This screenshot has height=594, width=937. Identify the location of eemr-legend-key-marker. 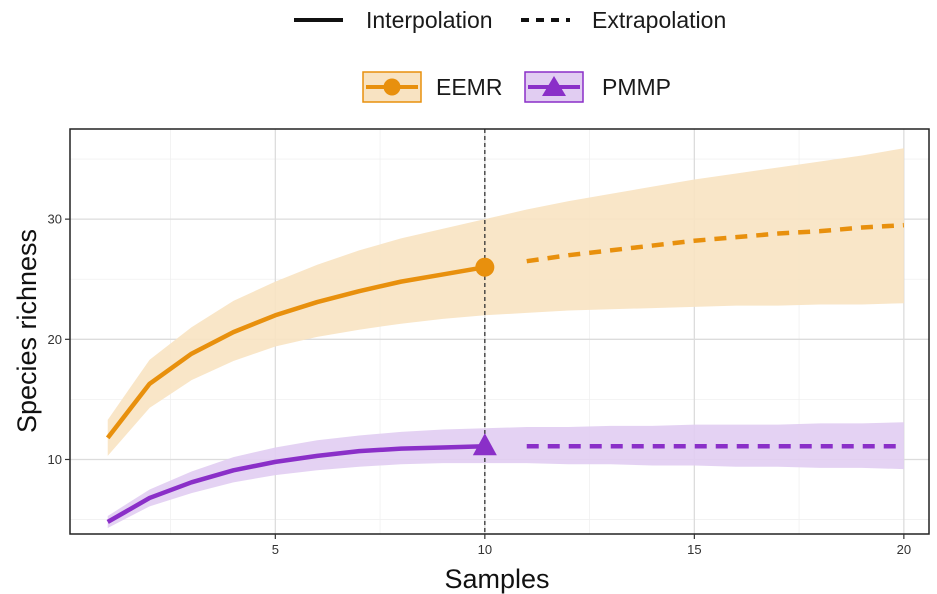
(392, 87).